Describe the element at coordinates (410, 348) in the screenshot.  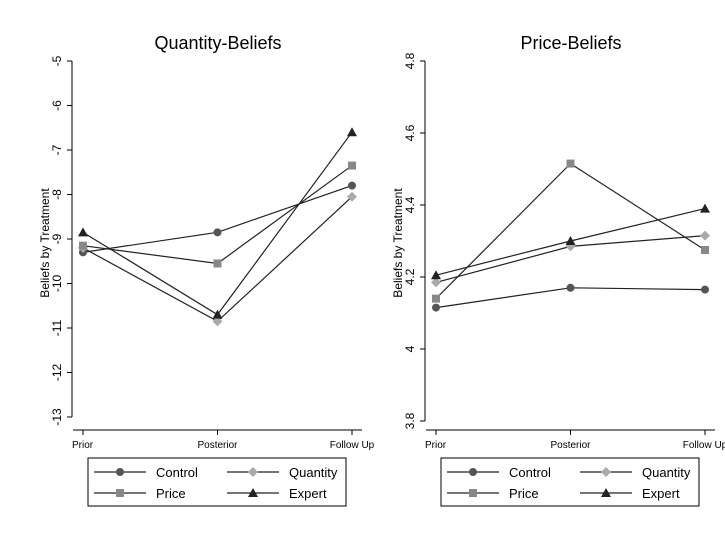
I see `y-tick-label: 4` at that location.